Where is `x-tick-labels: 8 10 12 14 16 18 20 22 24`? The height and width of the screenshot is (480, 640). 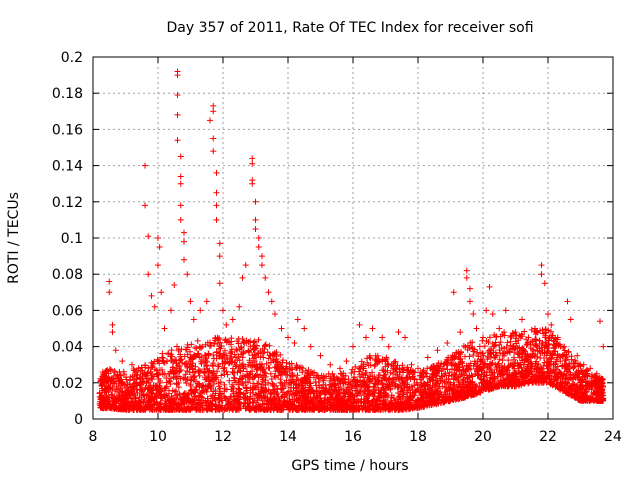
x-tick-labels: 8 10 12 14 16 18 20 22 24 is located at coordinates (355, 437).